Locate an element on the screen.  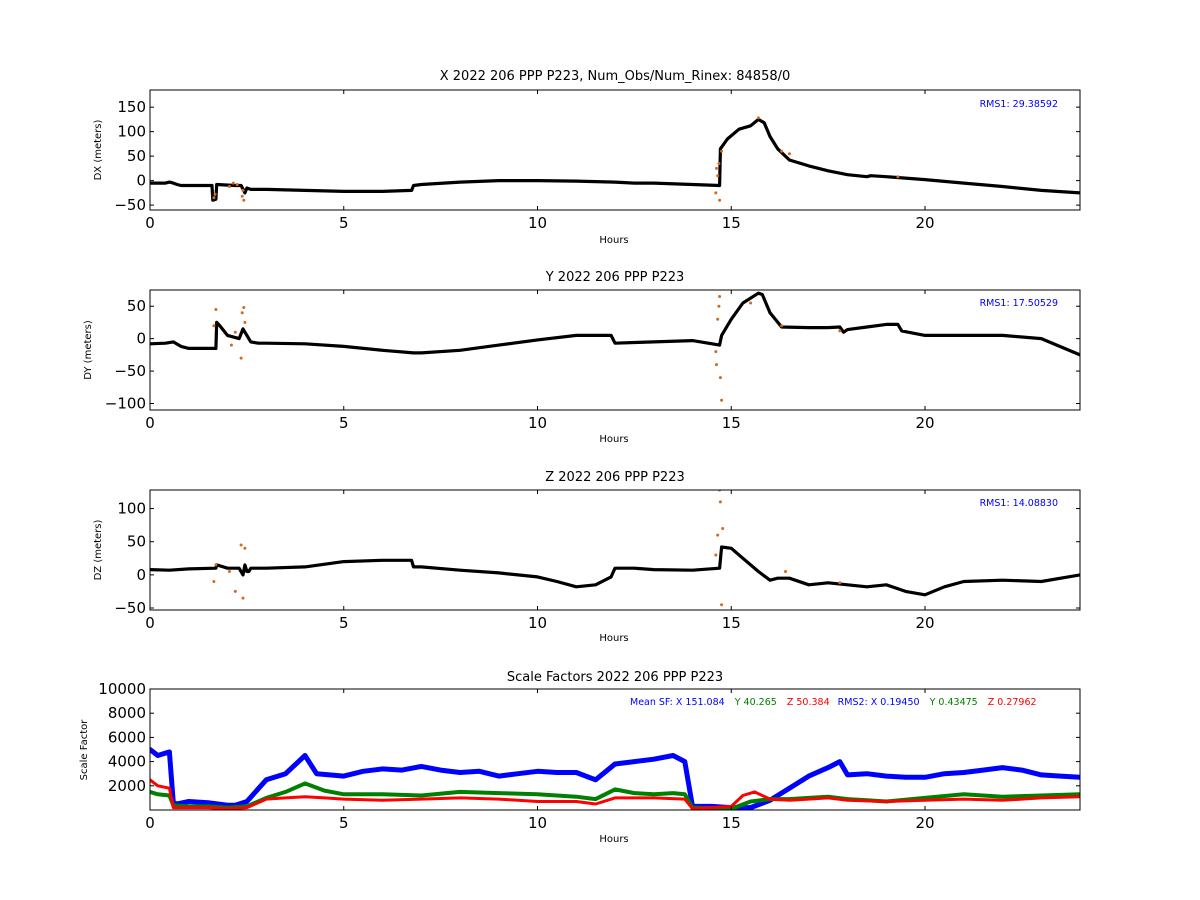
panel-dz-xtick-label: 10 is located at coordinates (537, 623).